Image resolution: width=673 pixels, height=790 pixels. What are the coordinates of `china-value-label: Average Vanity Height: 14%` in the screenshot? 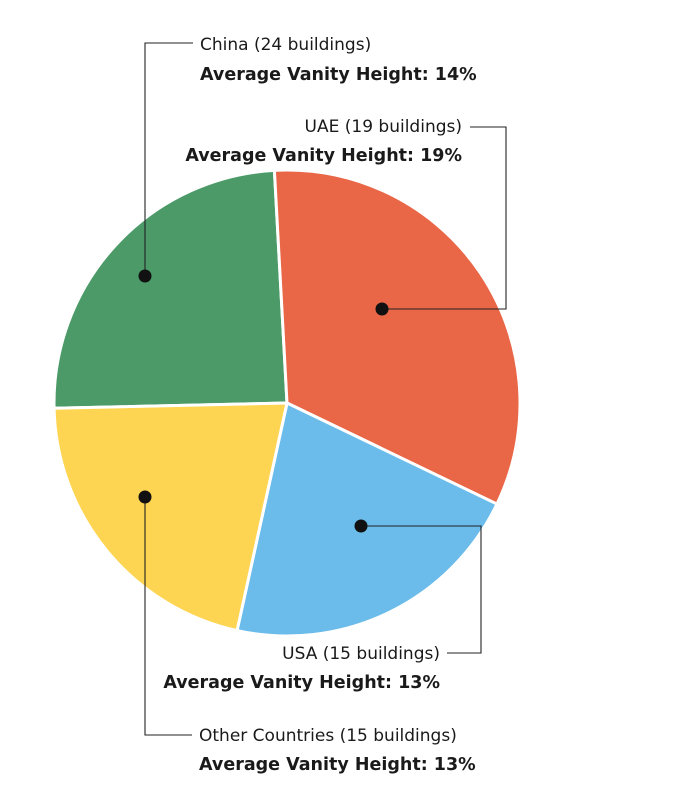 It's located at (338, 75).